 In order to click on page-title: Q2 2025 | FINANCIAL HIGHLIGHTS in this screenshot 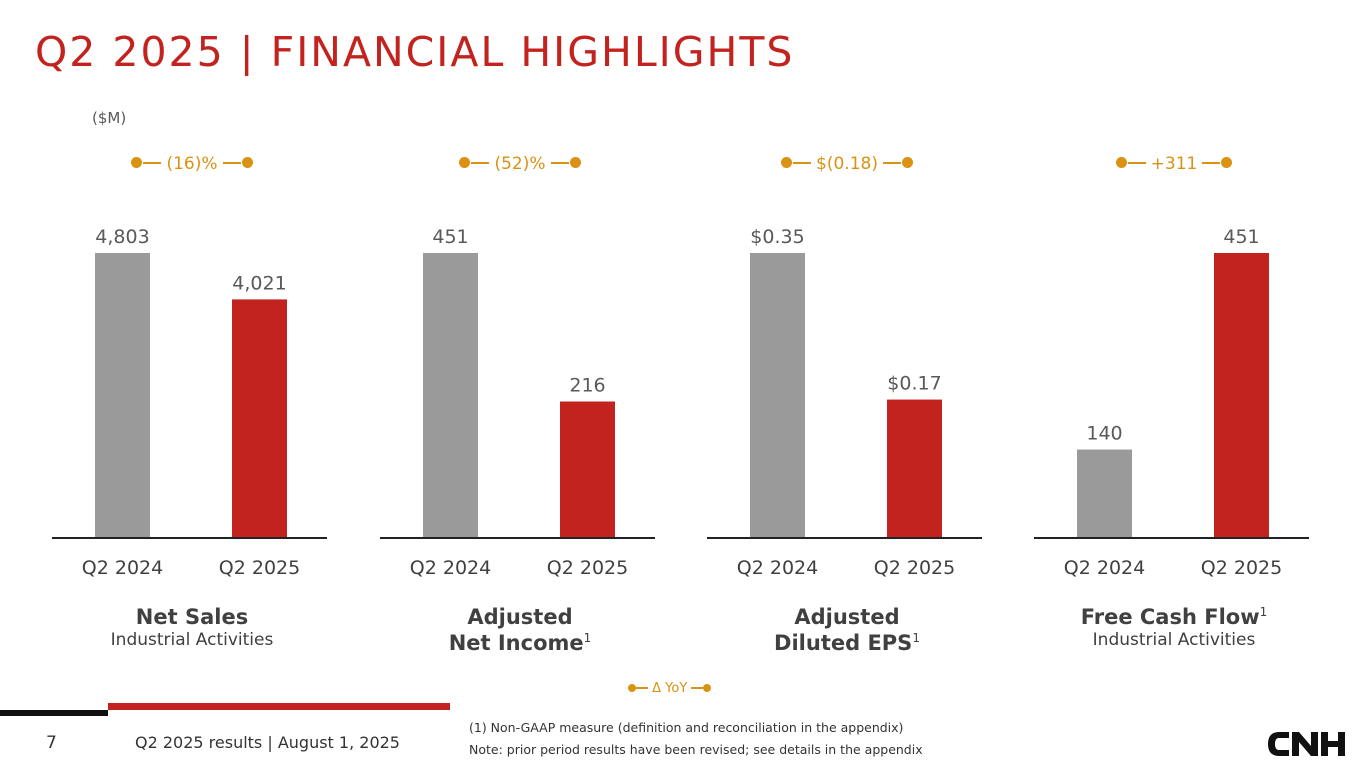, I will do `click(415, 52)`.